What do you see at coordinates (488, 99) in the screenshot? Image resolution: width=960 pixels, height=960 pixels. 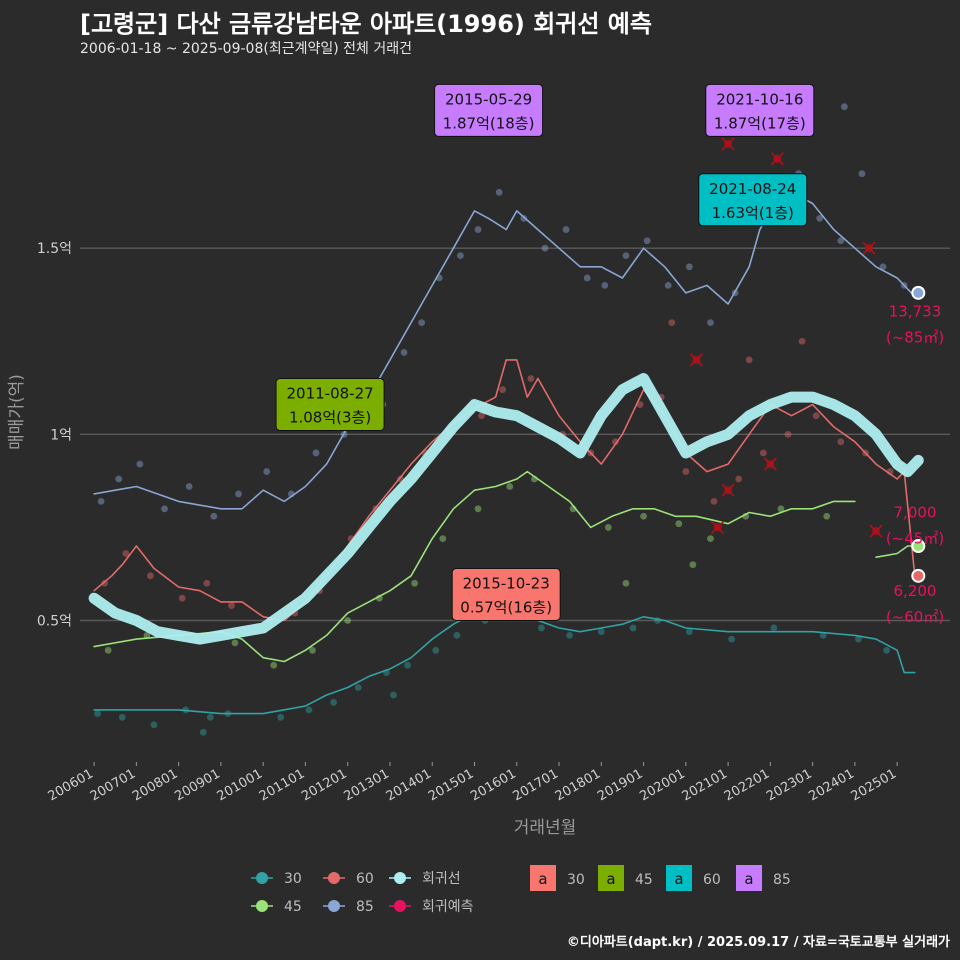 I see `annotation-date: 2015-05-29` at bounding box center [488, 99].